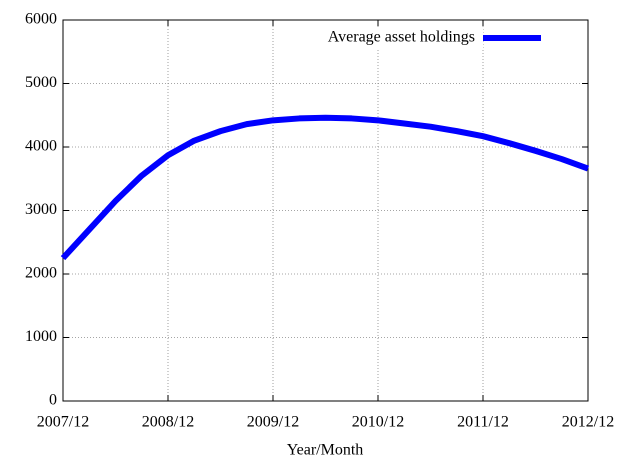  Describe the element at coordinates (63, 422) in the screenshot. I see `x-tick-label: 2007/12` at that location.